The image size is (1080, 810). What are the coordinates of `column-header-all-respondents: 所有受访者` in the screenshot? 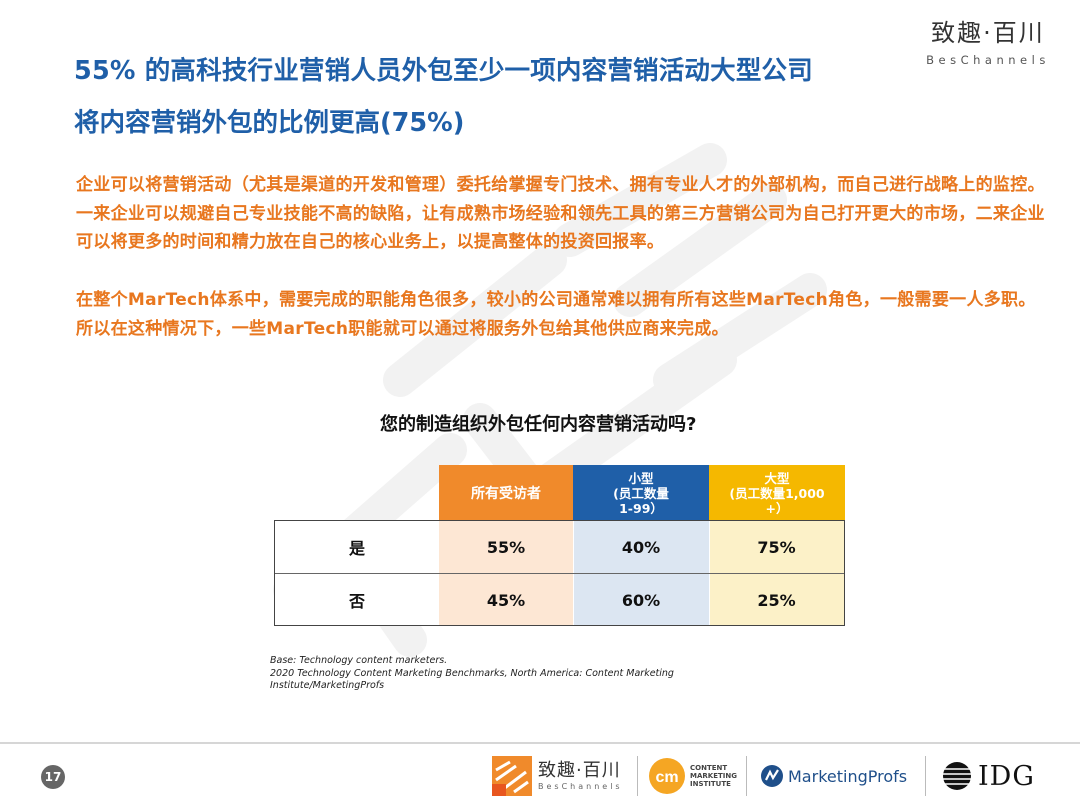 It's located at (506, 493).